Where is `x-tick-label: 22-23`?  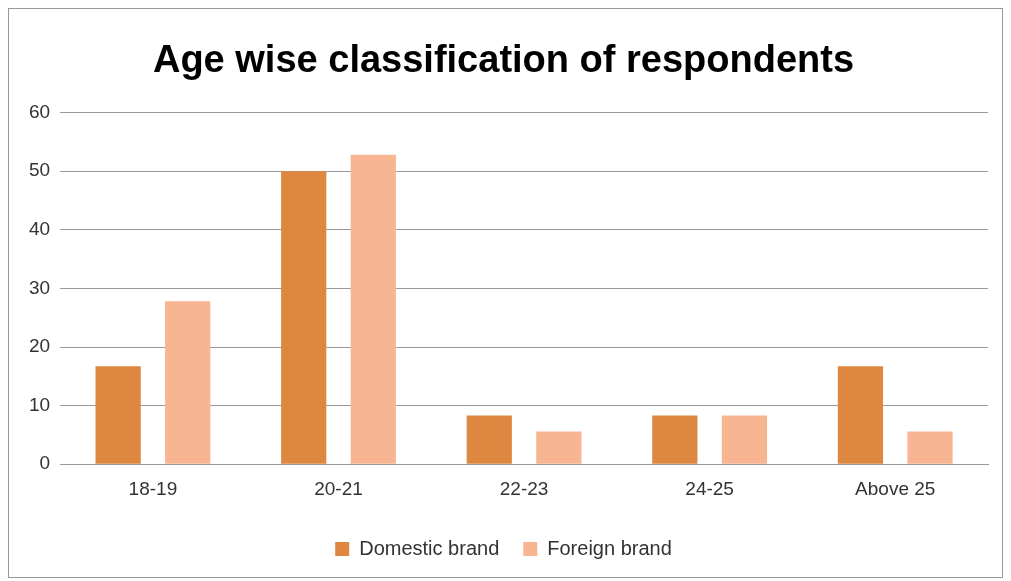 x-tick-label: 22-23 is located at coordinates (524, 488).